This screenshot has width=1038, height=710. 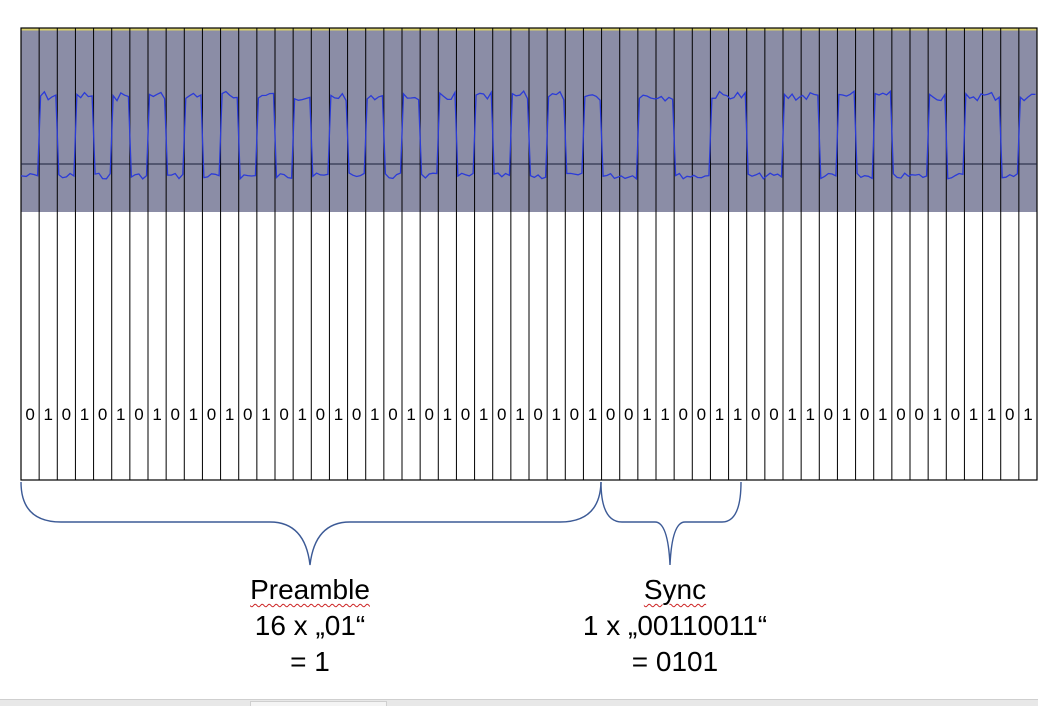 I want to click on sync-brace, so click(x=671, y=523).